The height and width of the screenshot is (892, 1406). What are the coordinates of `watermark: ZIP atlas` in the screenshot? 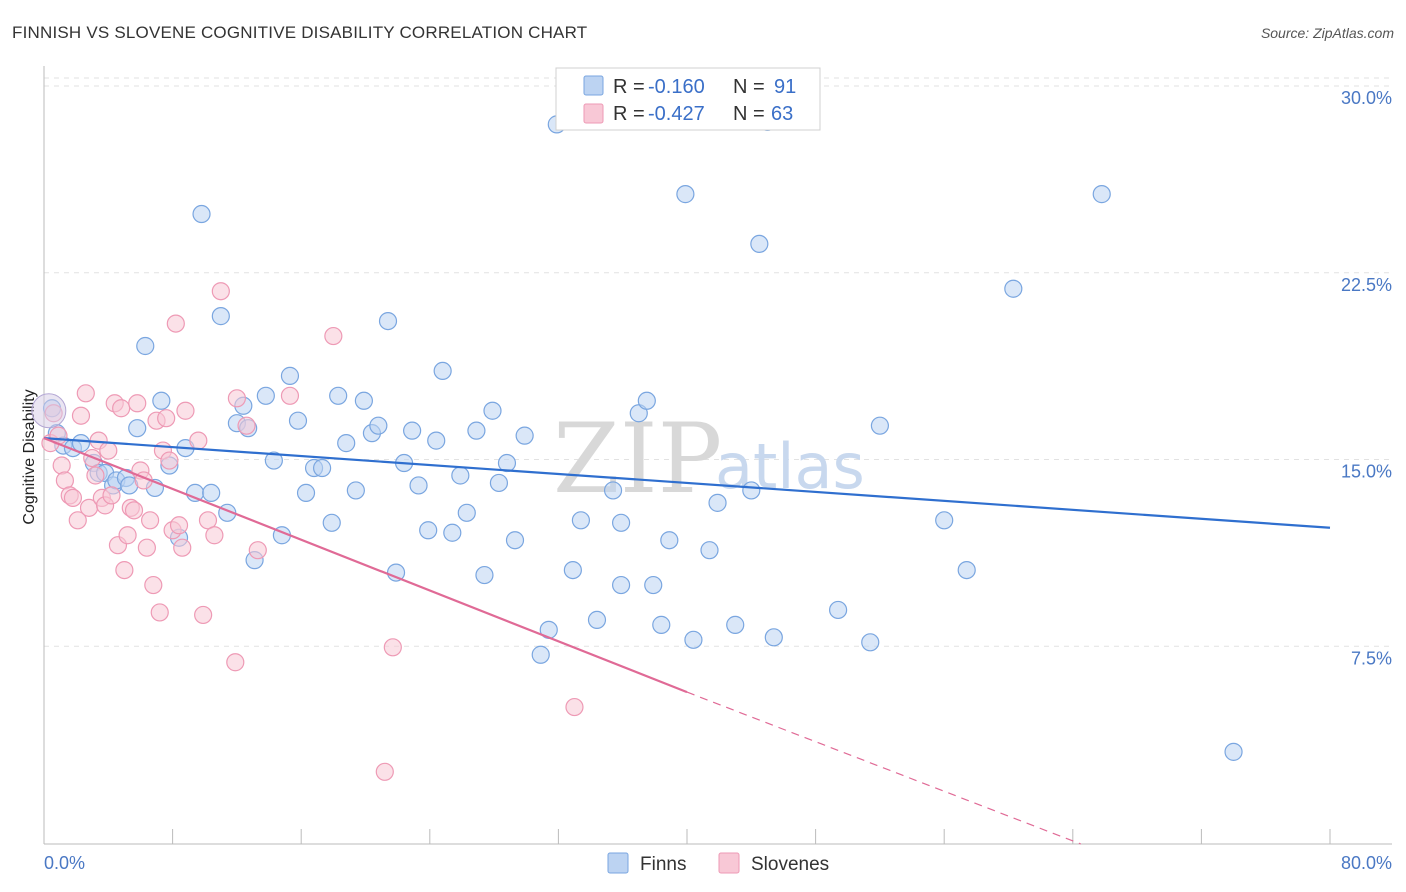 It's located at (709, 459).